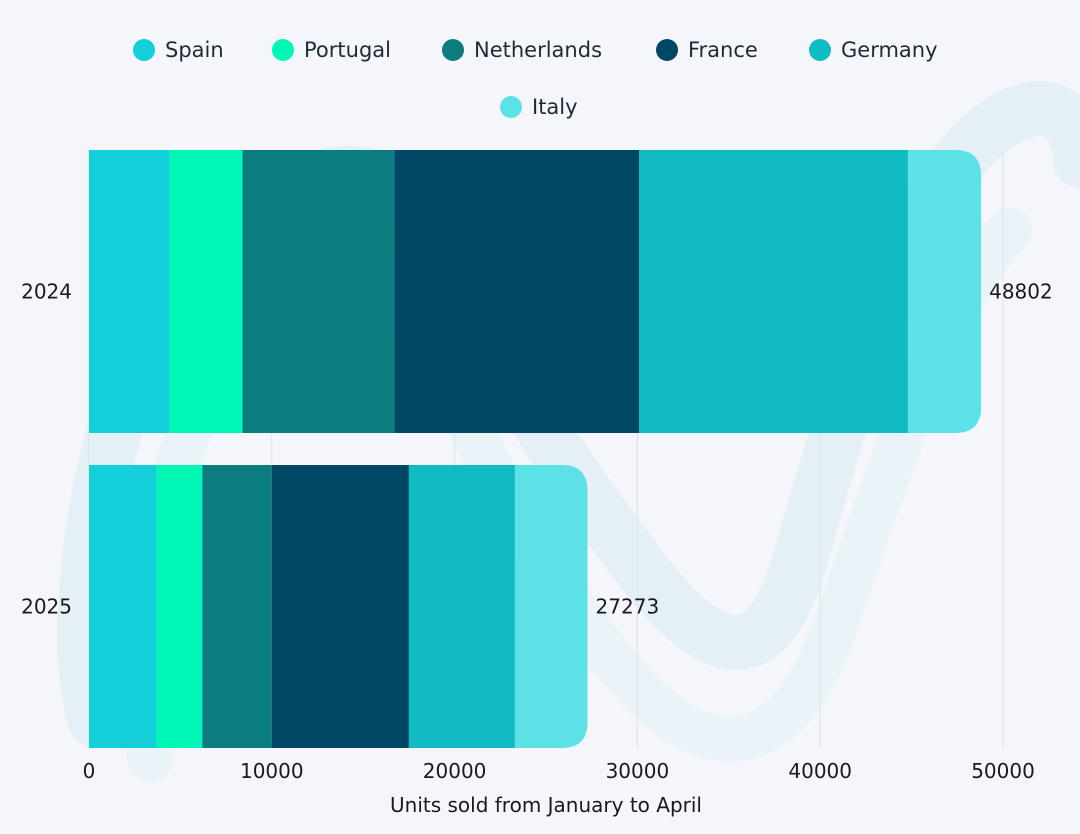 This screenshot has width=1080, height=834. What do you see at coordinates (1021, 292) in the screenshot?
I see `bar-total-label: 48802` at bounding box center [1021, 292].